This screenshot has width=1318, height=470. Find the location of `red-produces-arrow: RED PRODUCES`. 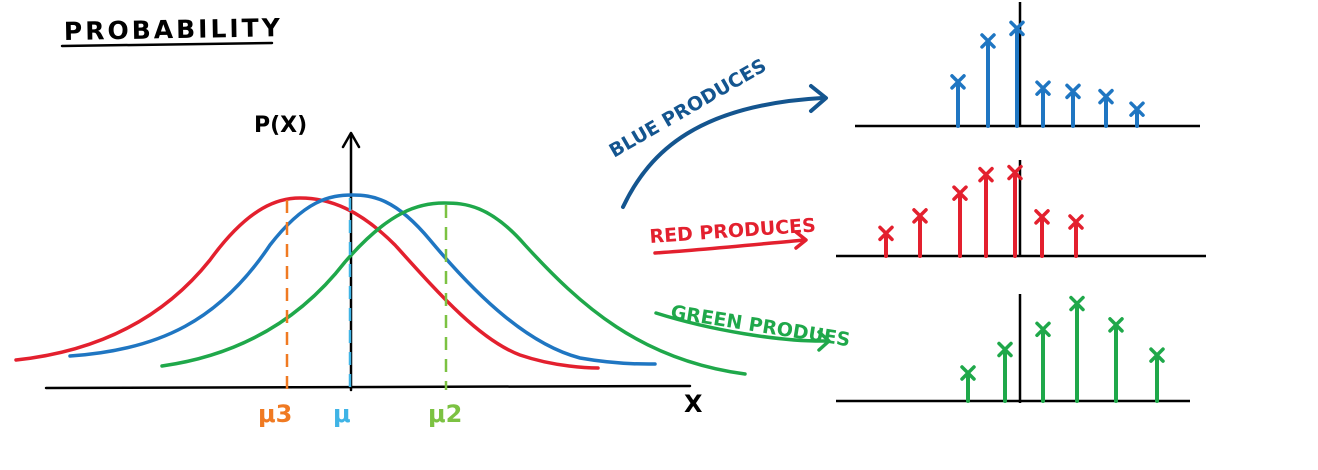

red-produces-arrow: RED PRODUCES is located at coordinates (732, 234).